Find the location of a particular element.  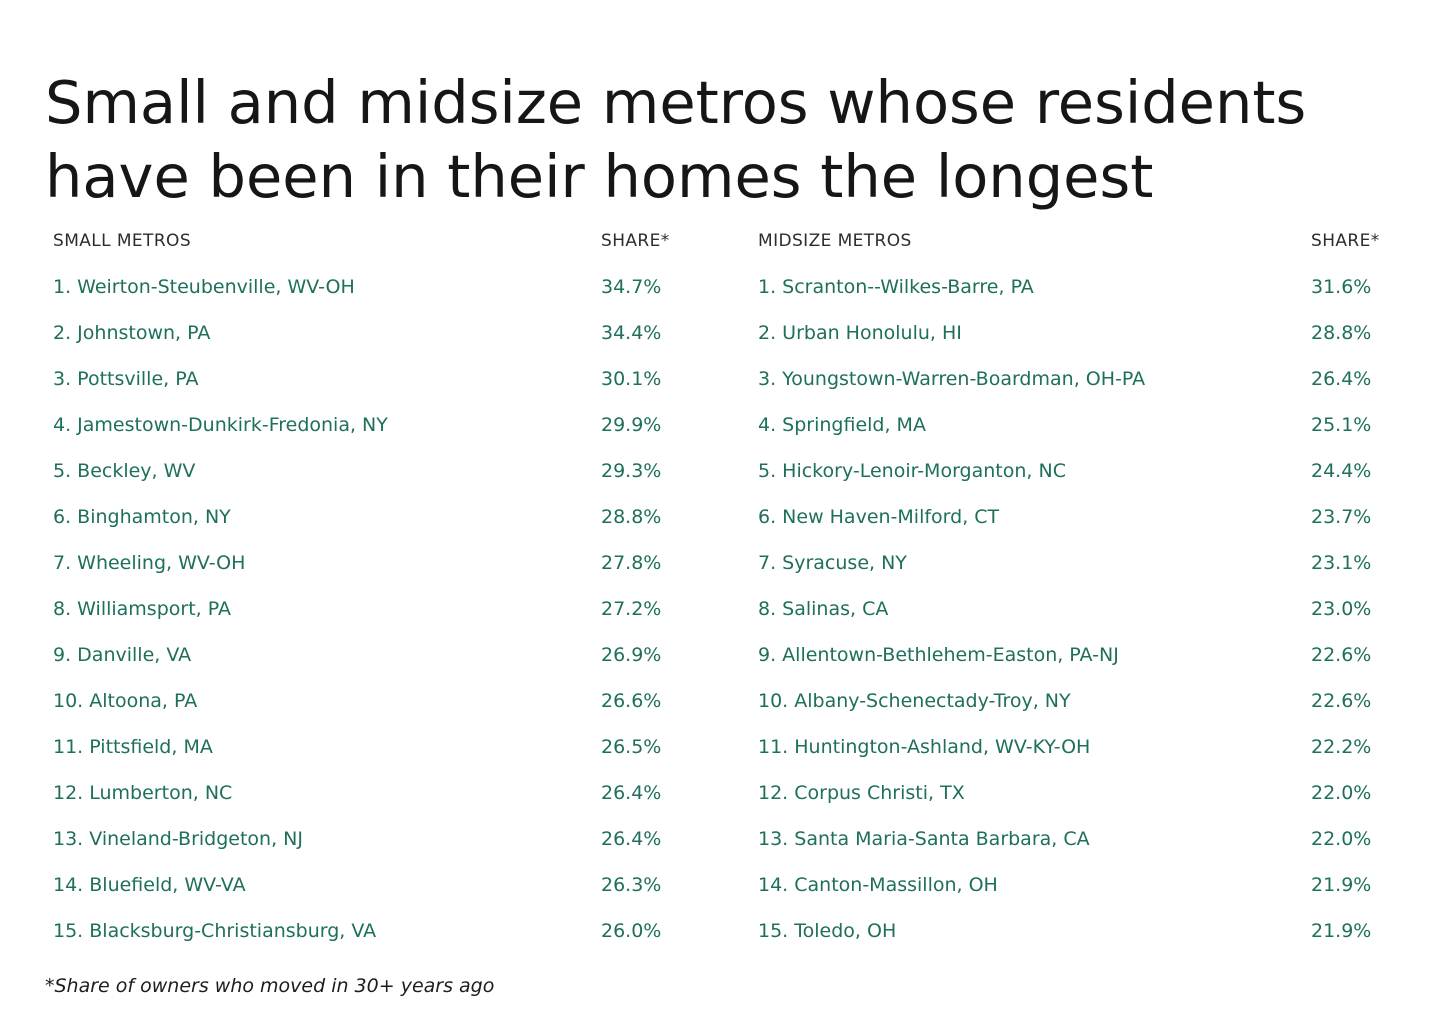

table-row: 12. Lumberton, NC 26.4% is located at coordinates (405, 793).